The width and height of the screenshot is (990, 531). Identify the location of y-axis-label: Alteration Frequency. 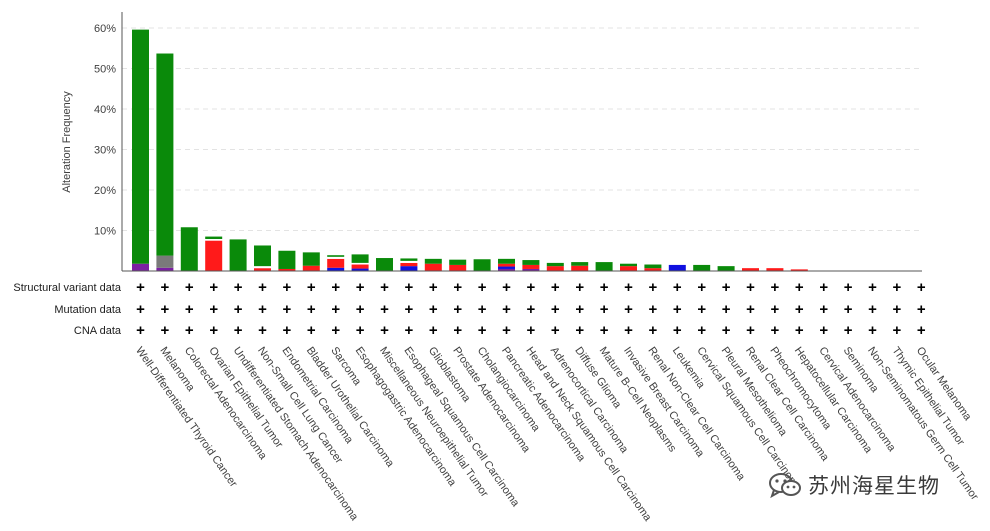
(67, 142).